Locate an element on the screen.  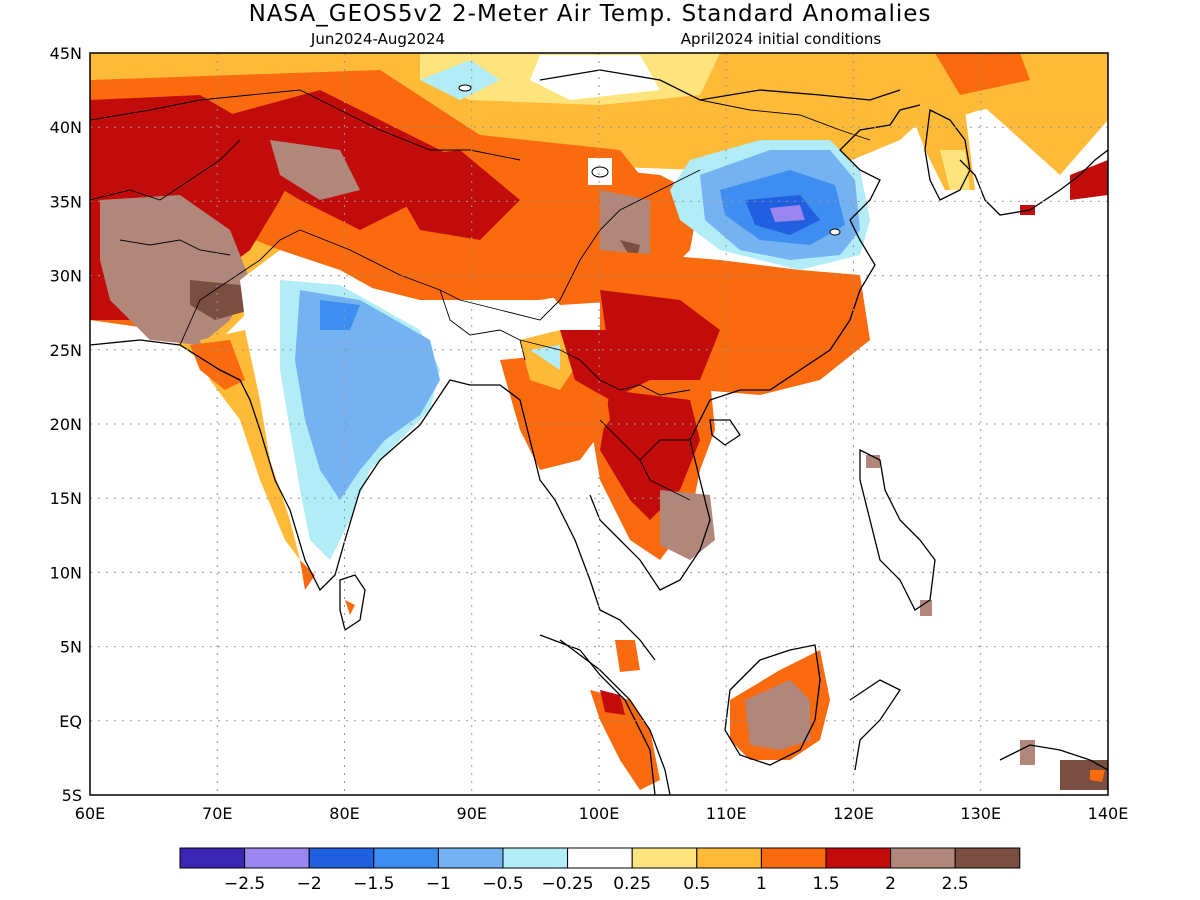
longitude-tick-label: 100E is located at coordinates (599, 813).